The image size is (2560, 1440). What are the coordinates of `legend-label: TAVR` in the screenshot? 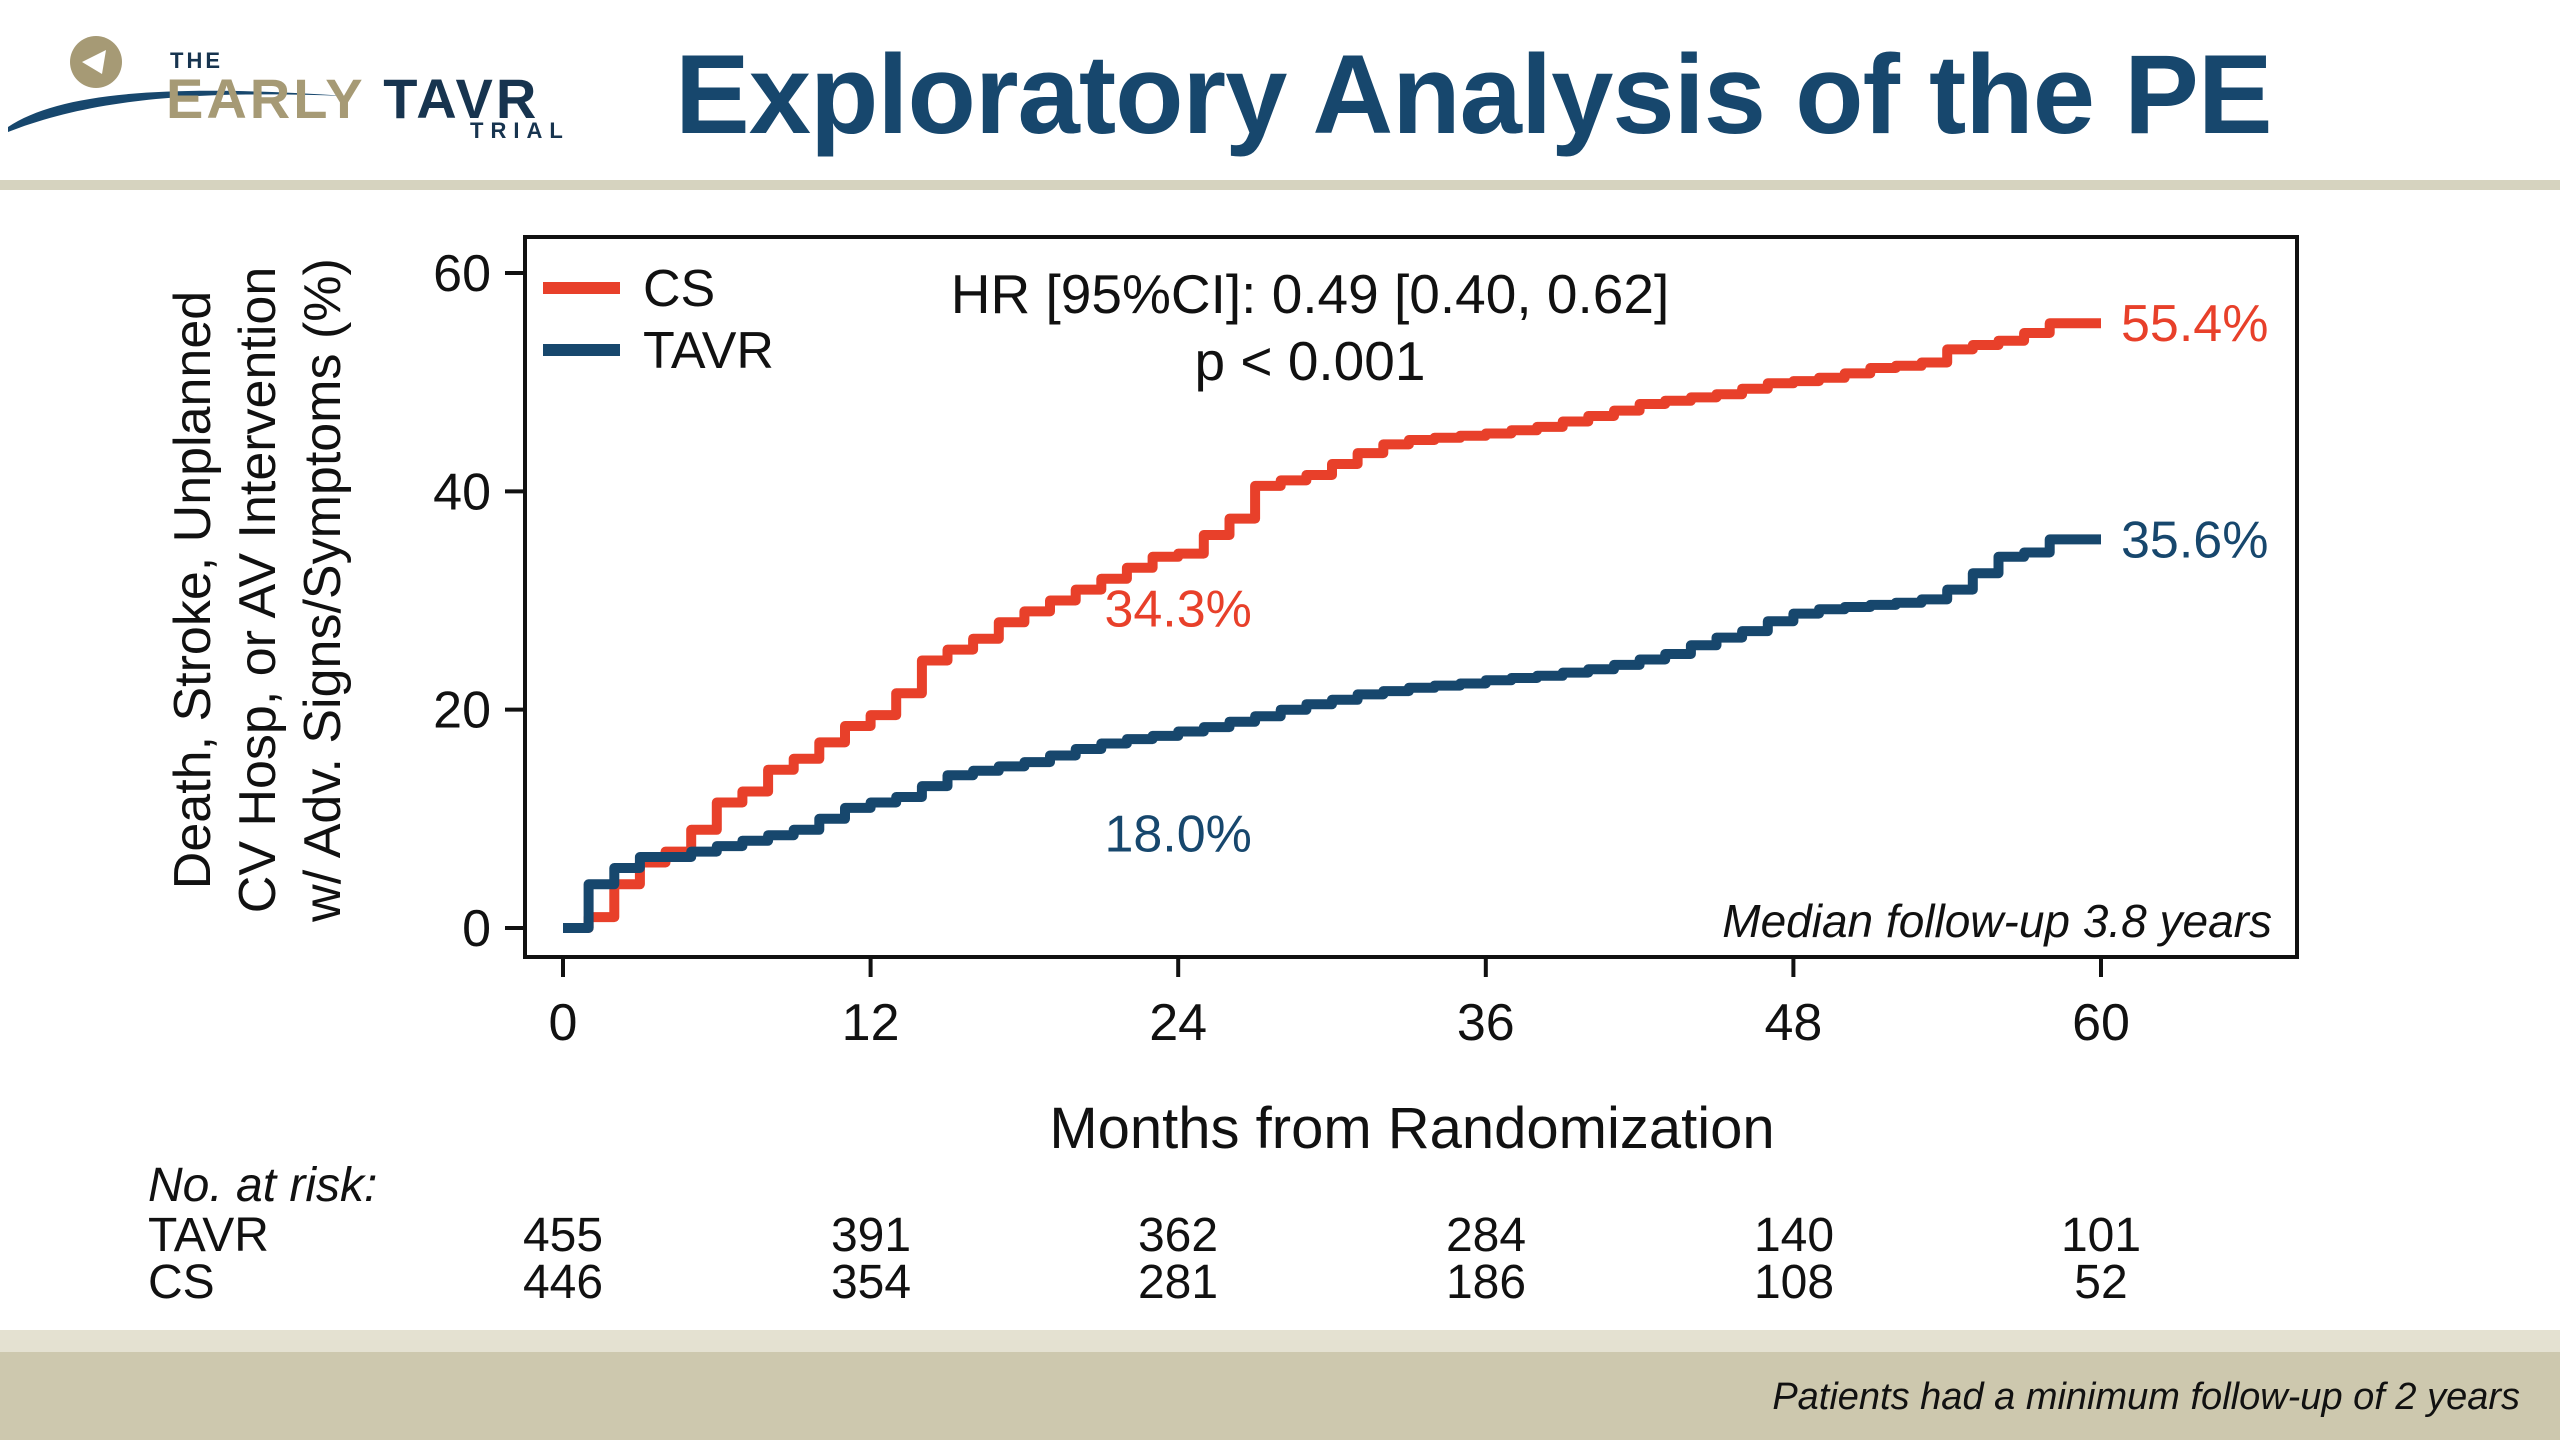 It's located at (708, 351).